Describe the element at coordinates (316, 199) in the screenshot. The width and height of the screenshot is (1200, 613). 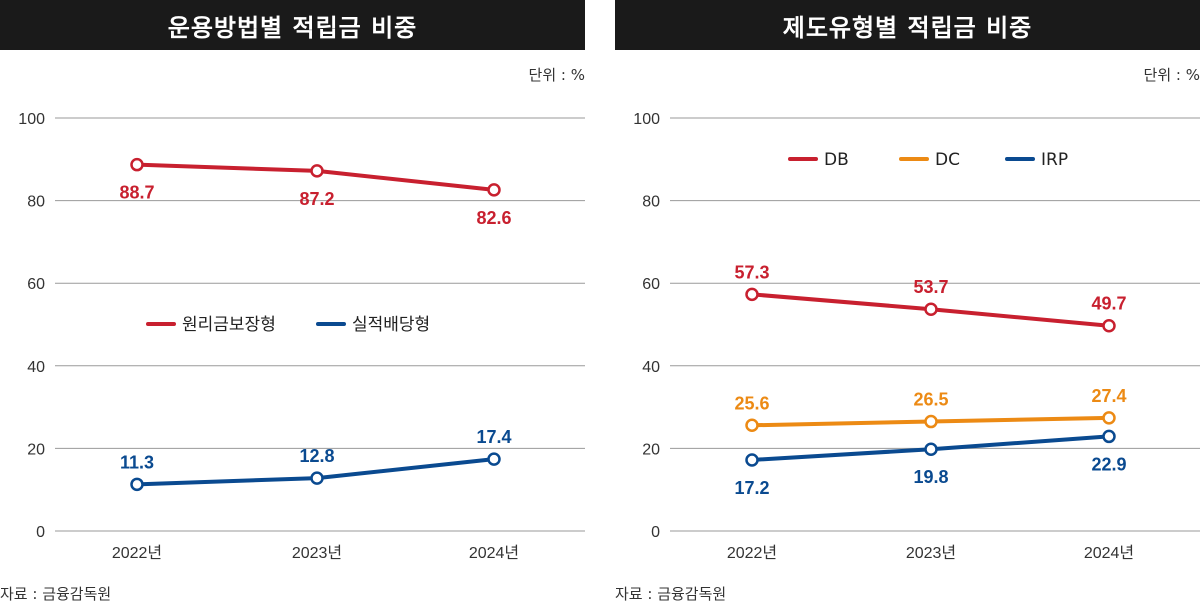
I see `data-label: 87.2` at that location.